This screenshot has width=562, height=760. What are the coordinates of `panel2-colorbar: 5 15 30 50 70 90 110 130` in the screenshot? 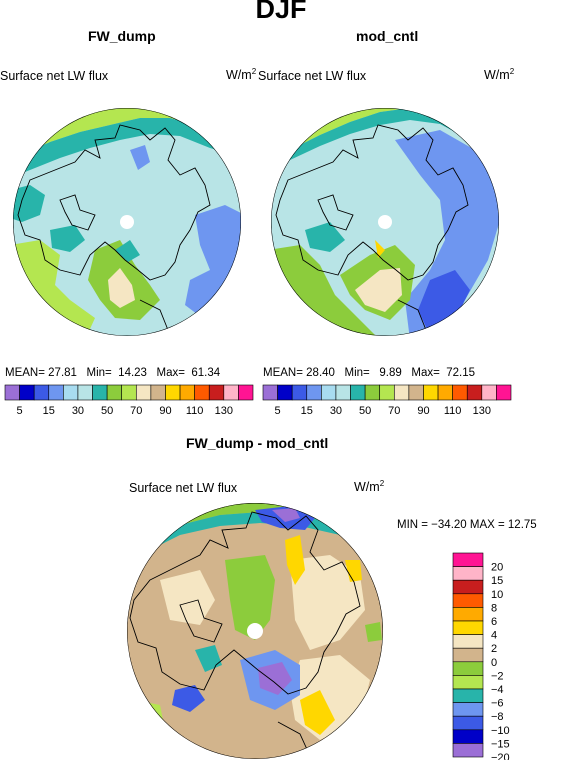 It's located at (387, 400).